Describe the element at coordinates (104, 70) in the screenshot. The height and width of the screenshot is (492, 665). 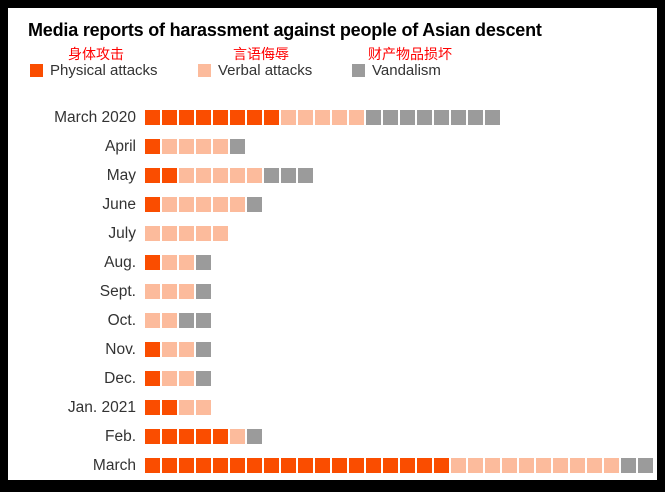
I see `legend-label-physical: Physical attacks` at that location.